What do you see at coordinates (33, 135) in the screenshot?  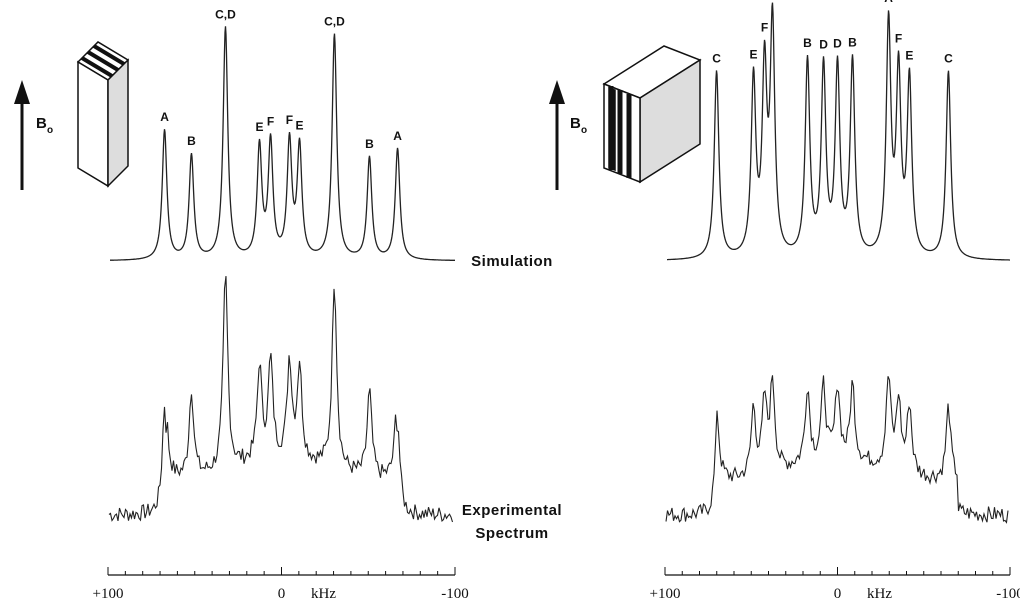 I see `field-arrow-left: B o` at bounding box center [33, 135].